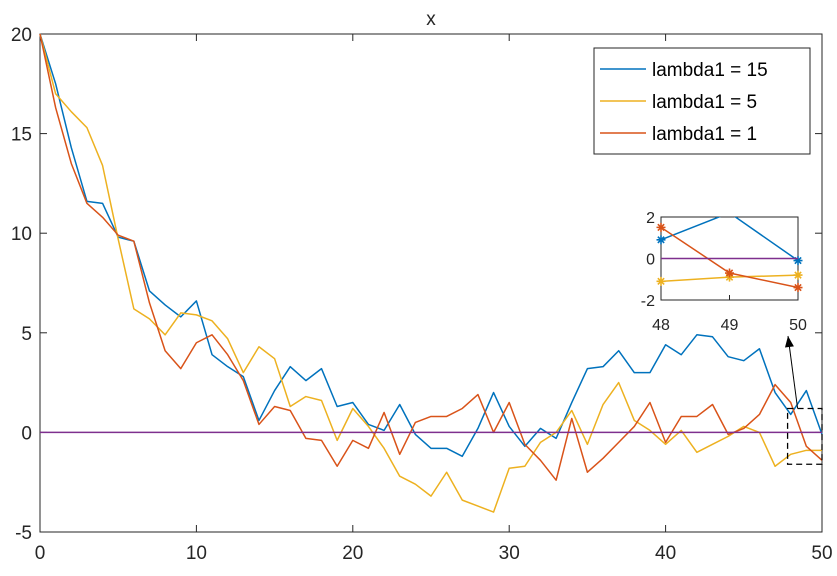 The height and width of the screenshot is (576, 837). Describe the element at coordinates (789, 342) in the screenshot. I see `zoom-arrow-head` at that location.